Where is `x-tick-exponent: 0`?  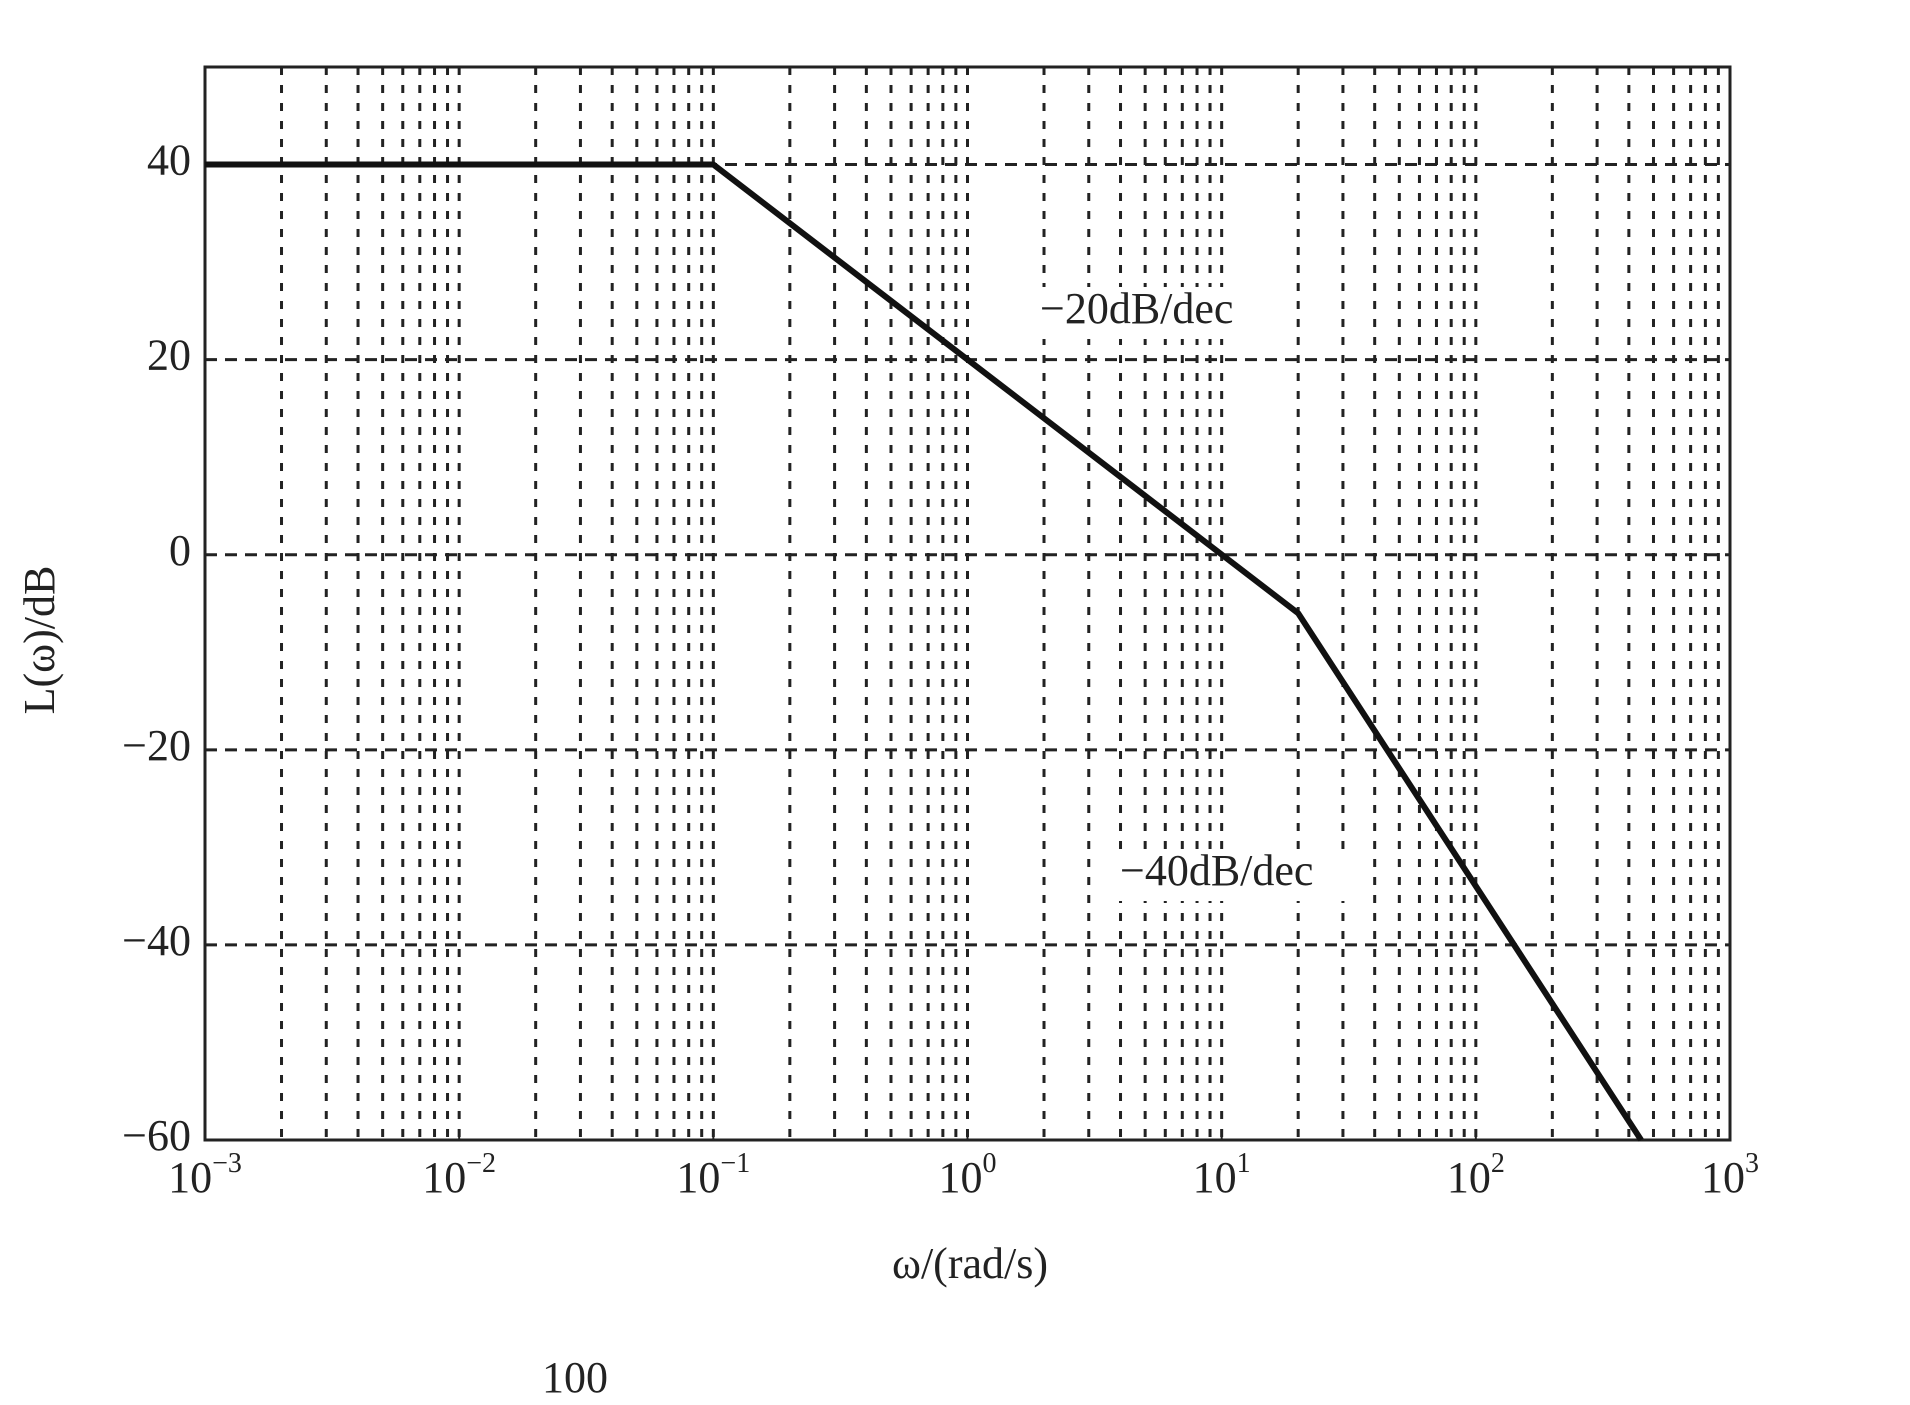 x-tick-exponent: 0 is located at coordinates (990, 1163).